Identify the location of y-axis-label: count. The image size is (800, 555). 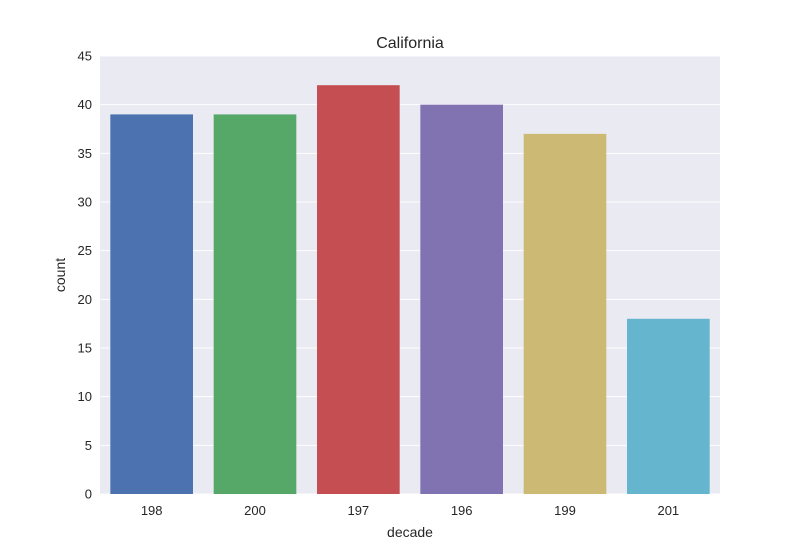
(60, 275).